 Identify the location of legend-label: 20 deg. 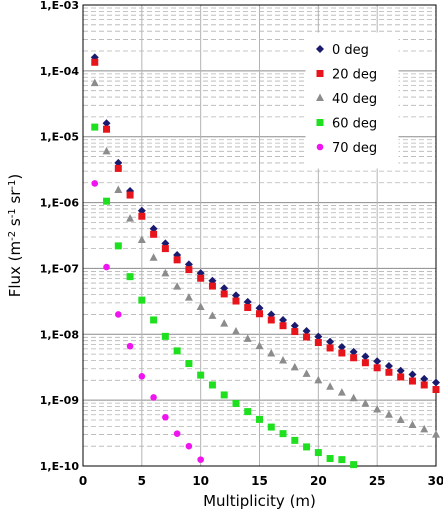
(354, 75).